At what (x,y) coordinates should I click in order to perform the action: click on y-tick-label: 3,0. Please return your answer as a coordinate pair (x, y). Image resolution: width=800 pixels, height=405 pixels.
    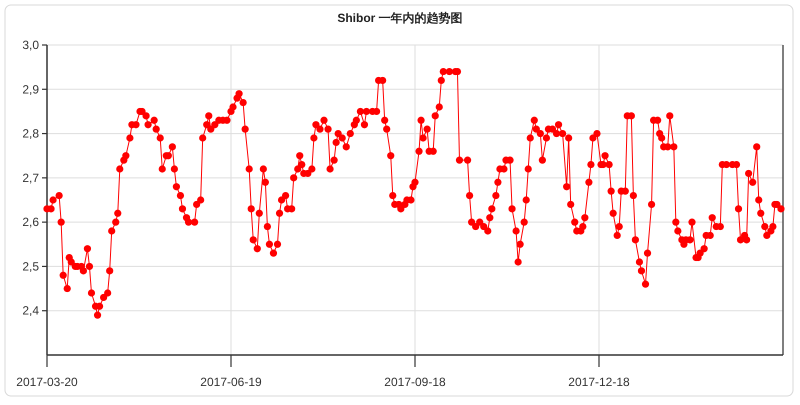
    Looking at the image, I should click on (31, 45).